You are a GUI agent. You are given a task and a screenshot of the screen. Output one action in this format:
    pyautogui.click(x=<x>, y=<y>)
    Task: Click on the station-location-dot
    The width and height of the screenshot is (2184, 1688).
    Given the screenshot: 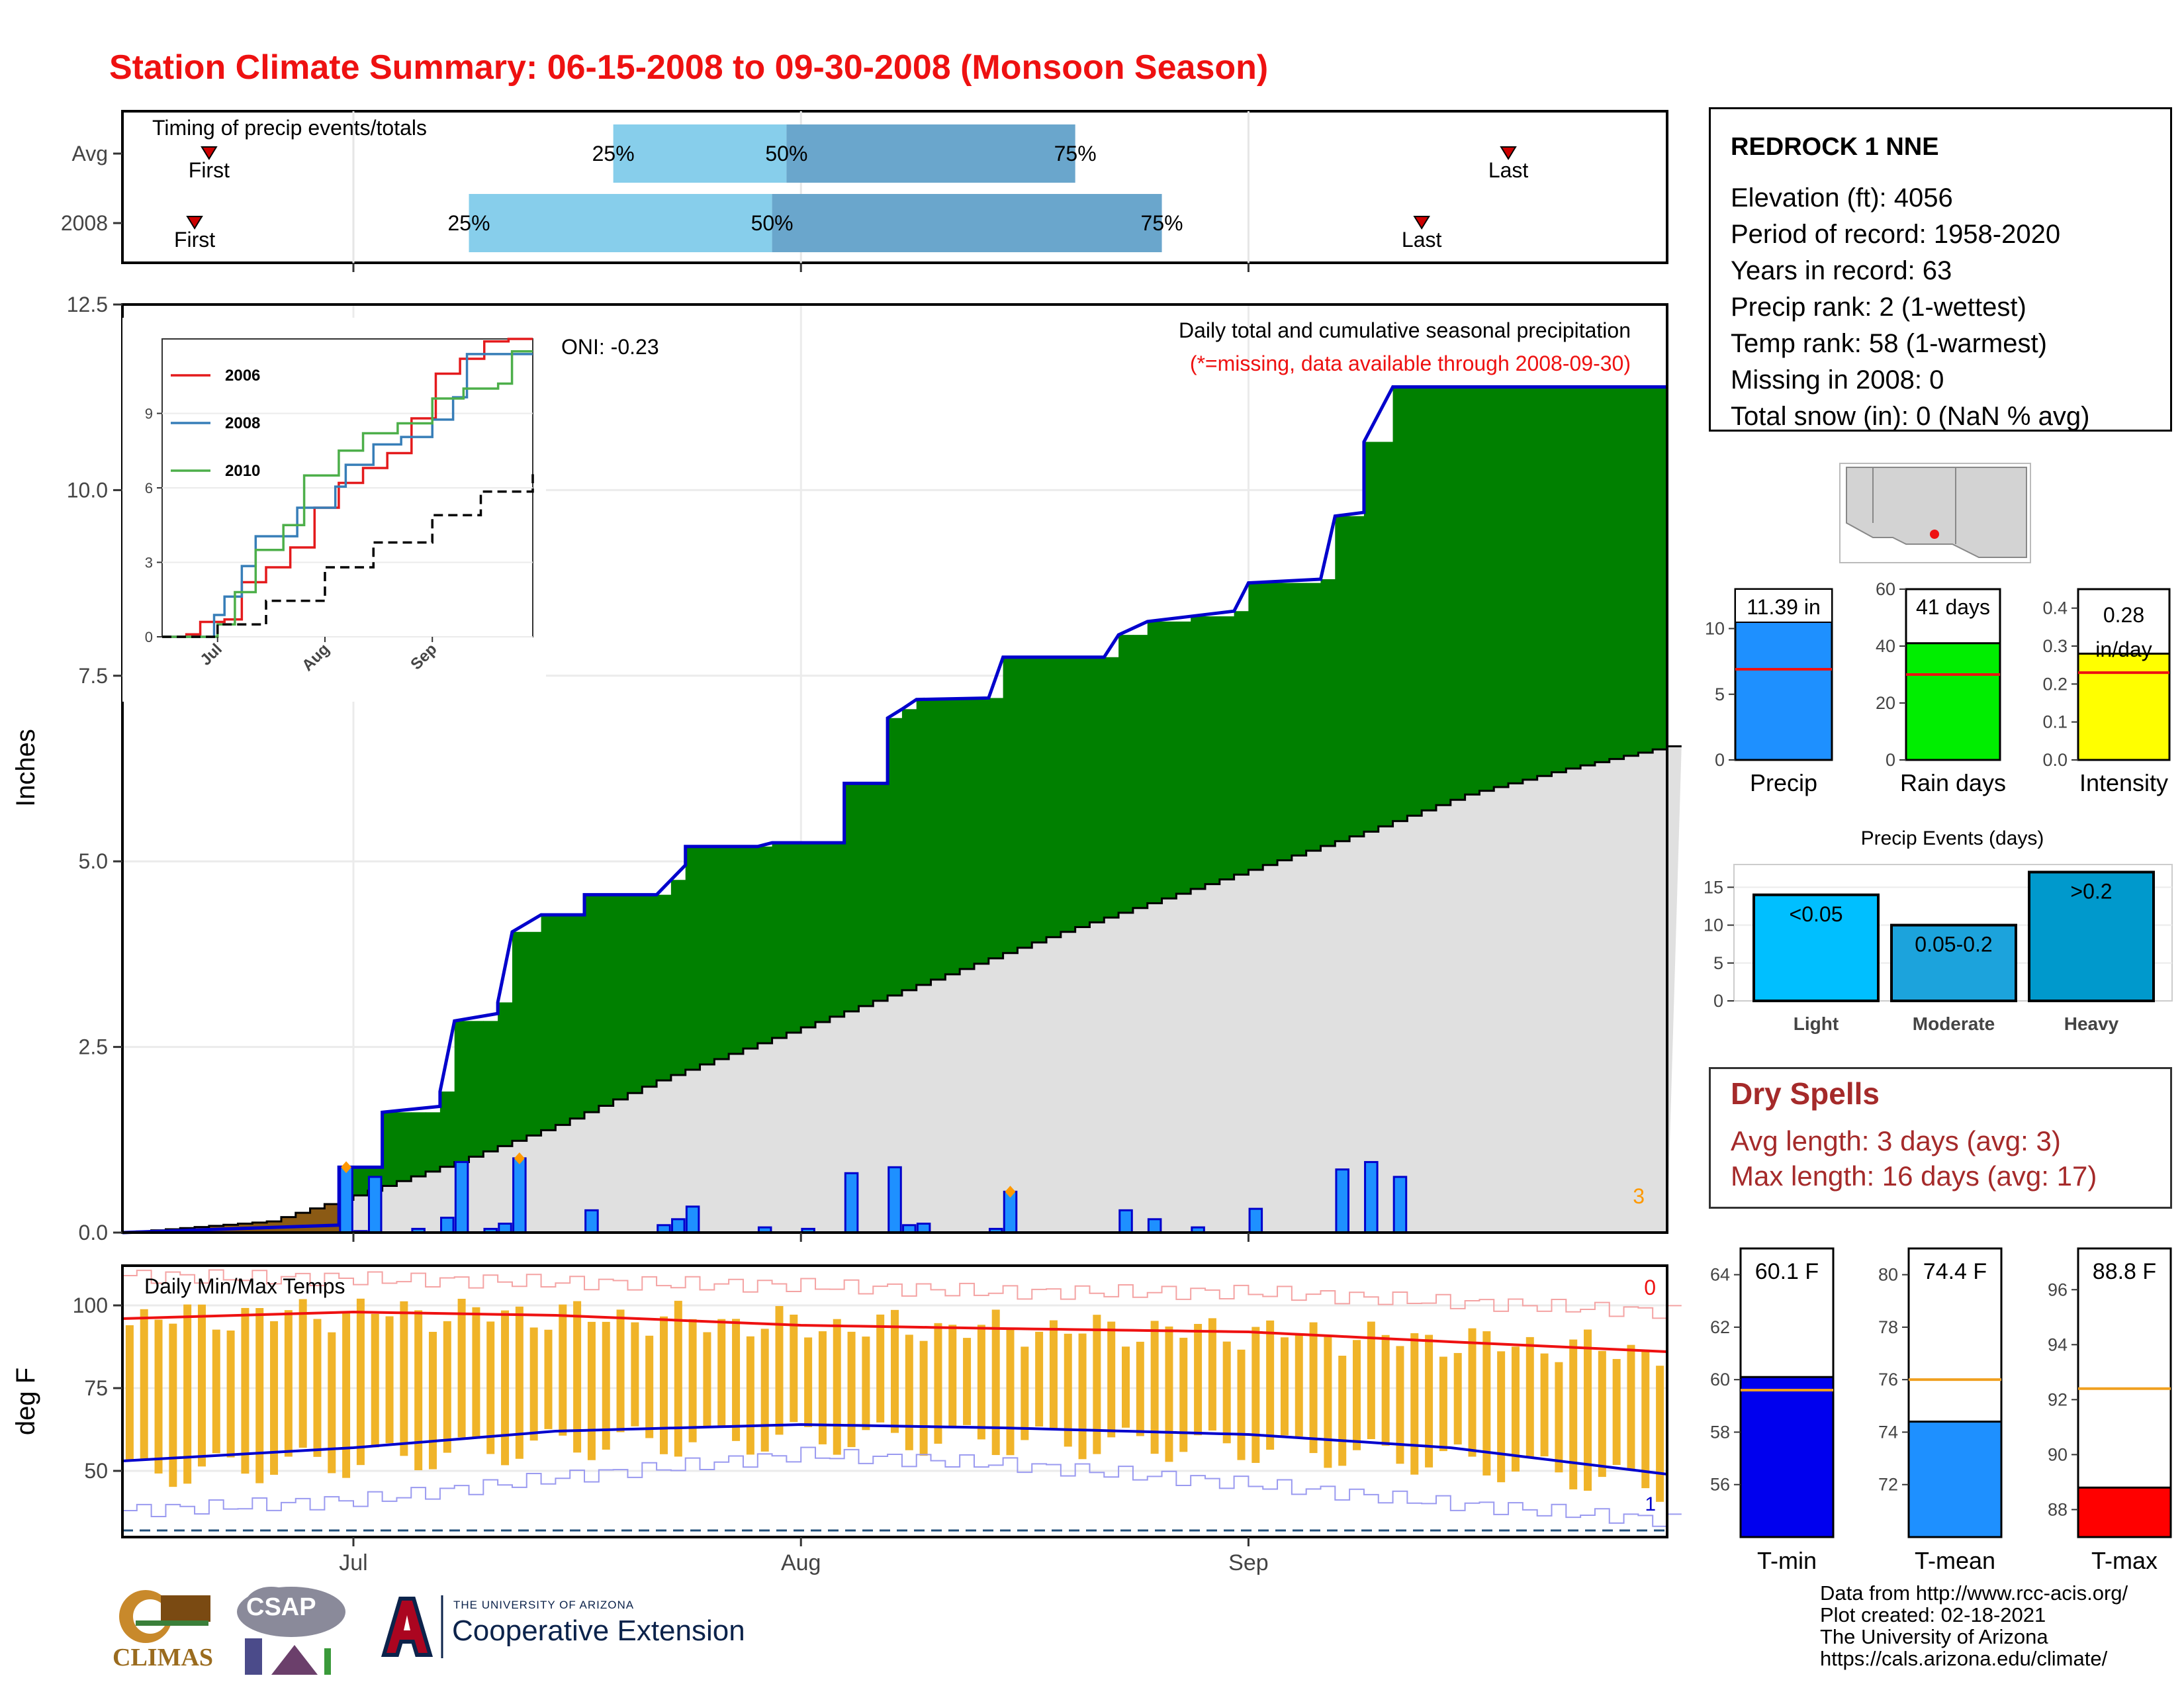 What is the action you would take?
    pyautogui.click(x=1934, y=534)
    